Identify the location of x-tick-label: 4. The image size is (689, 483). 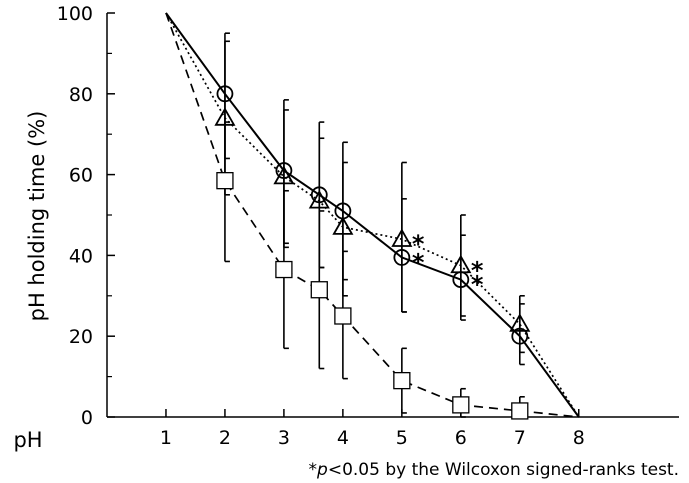
(343, 438).